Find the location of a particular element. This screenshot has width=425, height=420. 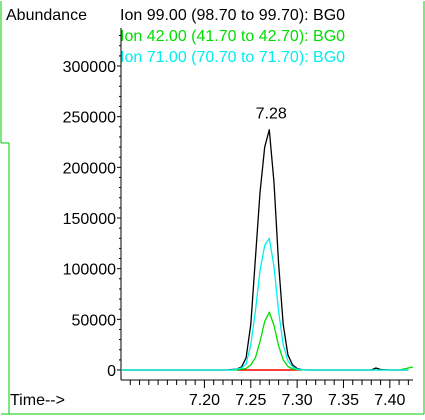

legend-entry-2: Ion 42.00 (41.70 to 42.70): BG0 is located at coordinates (232, 36).